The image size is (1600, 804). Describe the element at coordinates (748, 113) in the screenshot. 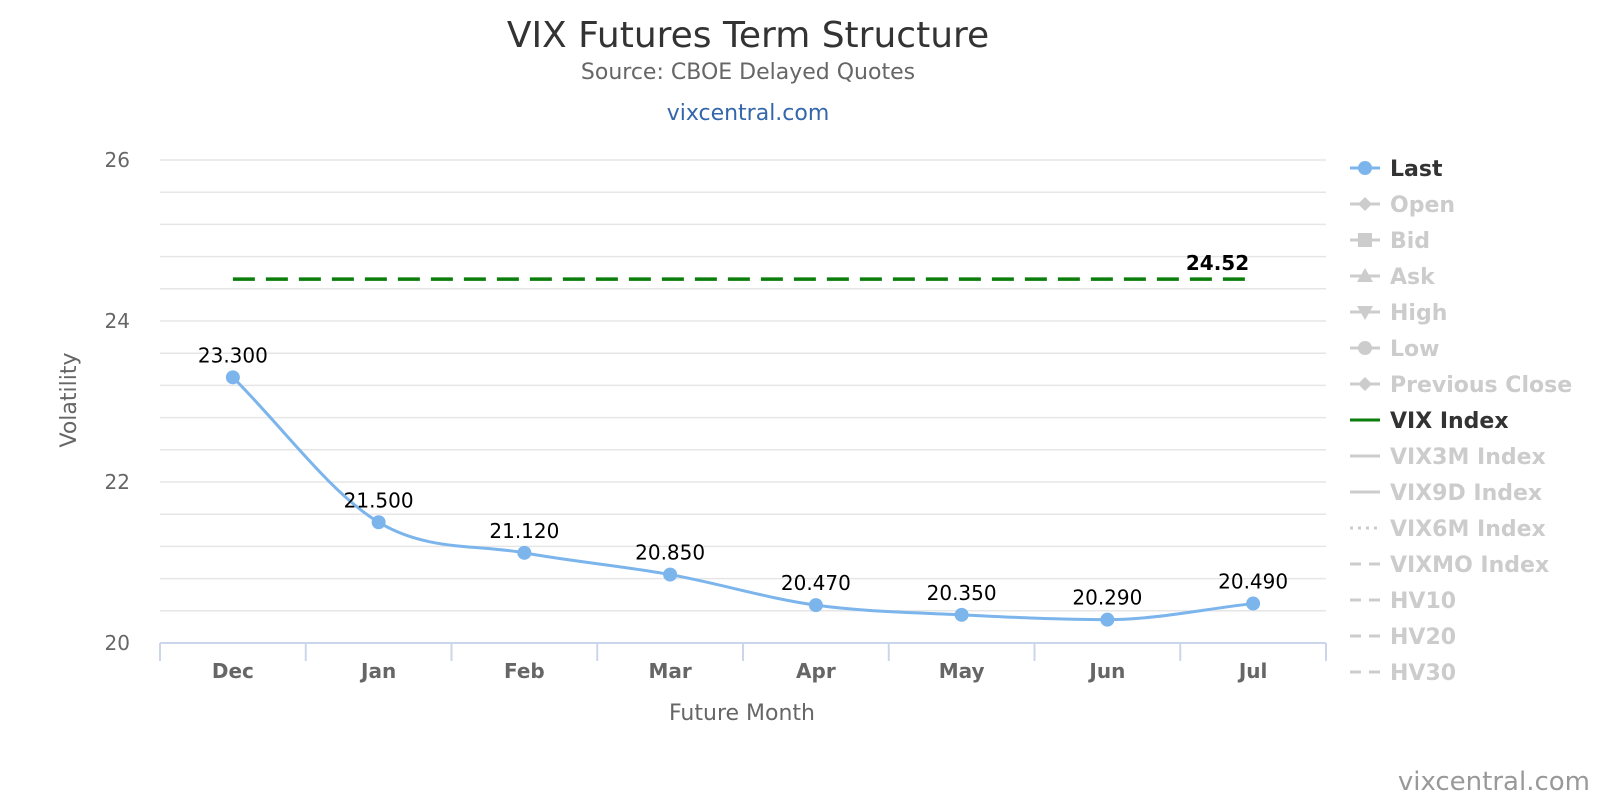

I see `source-link: vixcentral.com` at that location.